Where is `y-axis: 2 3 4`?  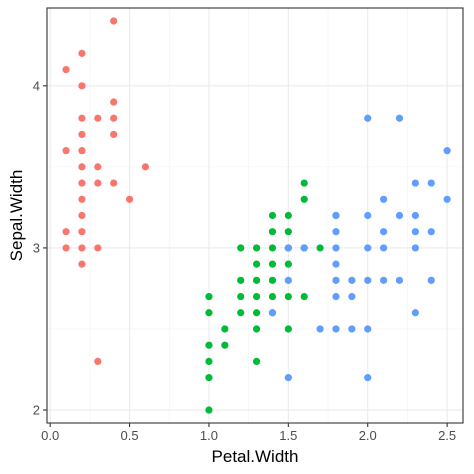
y-axis: 2 3 4 is located at coordinates (40, 248).